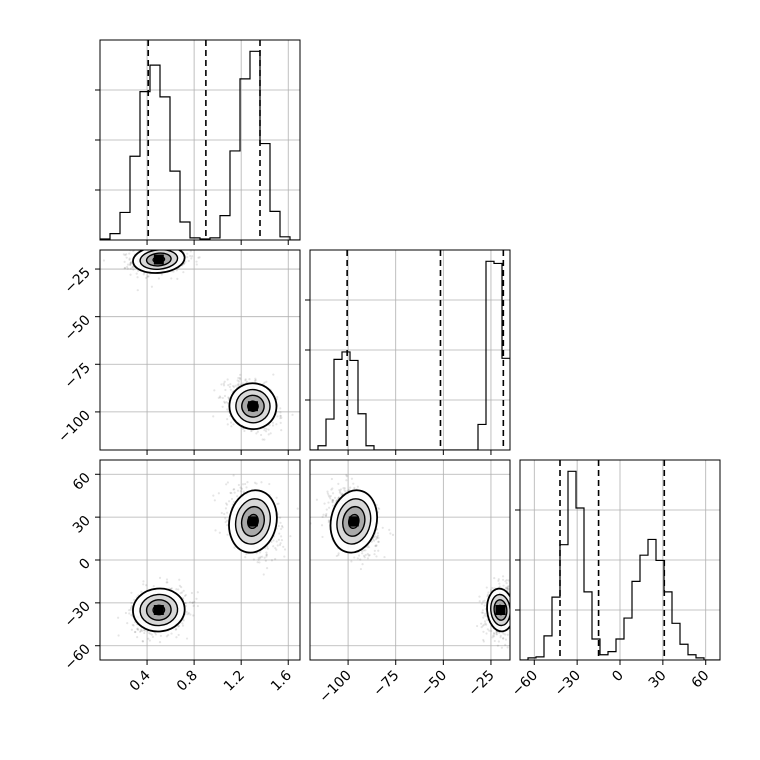 The height and width of the screenshot is (760, 760). I want to click on y-tick-label: −60, so click(78, 657).